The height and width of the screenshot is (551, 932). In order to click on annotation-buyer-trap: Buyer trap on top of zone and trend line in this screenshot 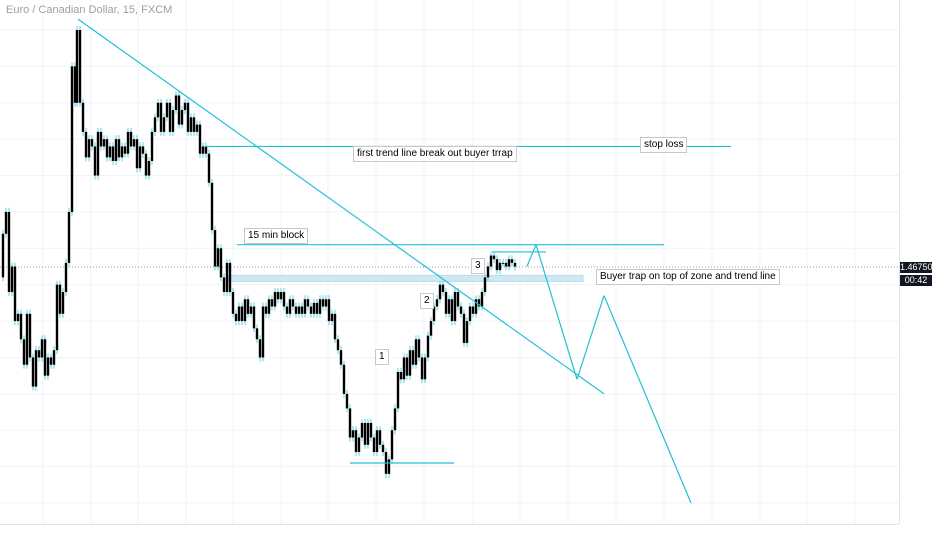, I will do `click(688, 277)`.